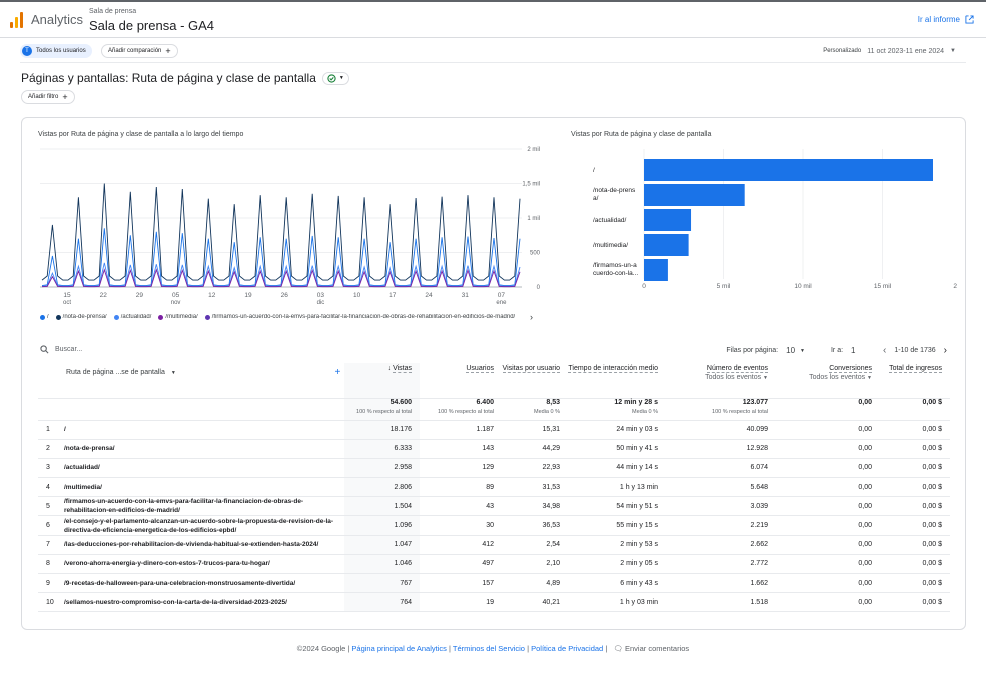  What do you see at coordinates (828, 487) in the screenshot?
I see `metric-cell: 0,00` at bounding box center [828, 487].